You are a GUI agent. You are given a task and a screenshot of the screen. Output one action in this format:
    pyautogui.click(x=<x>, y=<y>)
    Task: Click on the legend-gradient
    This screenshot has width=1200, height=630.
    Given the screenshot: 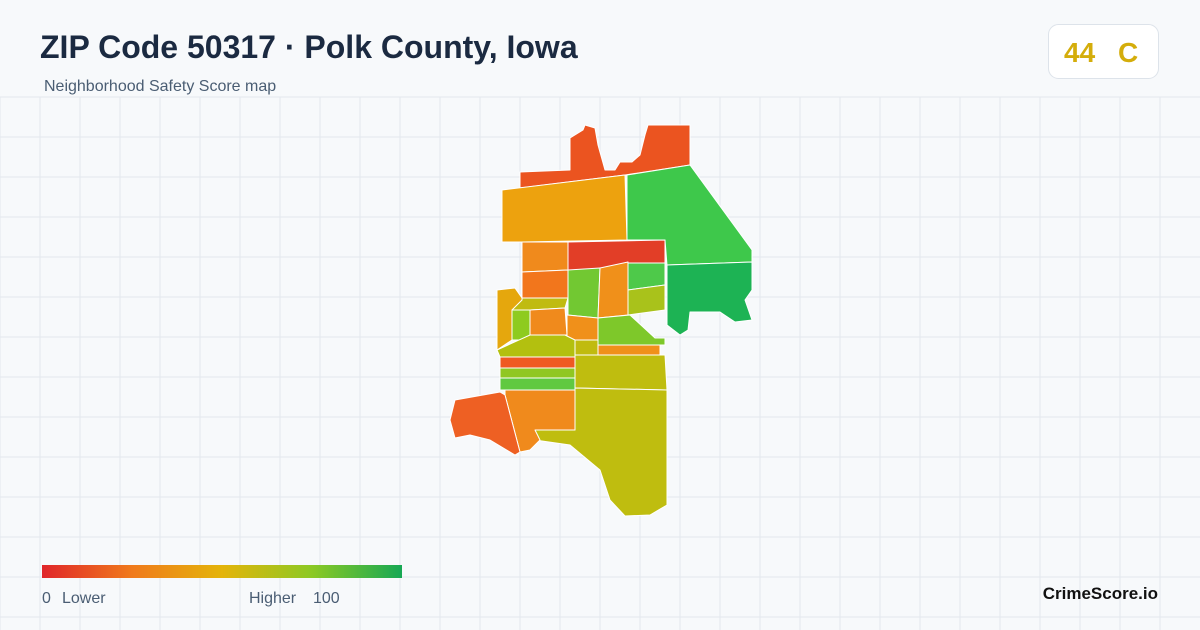 What is the action you would take?
    pyautogui.click(x=222, y=571)
    